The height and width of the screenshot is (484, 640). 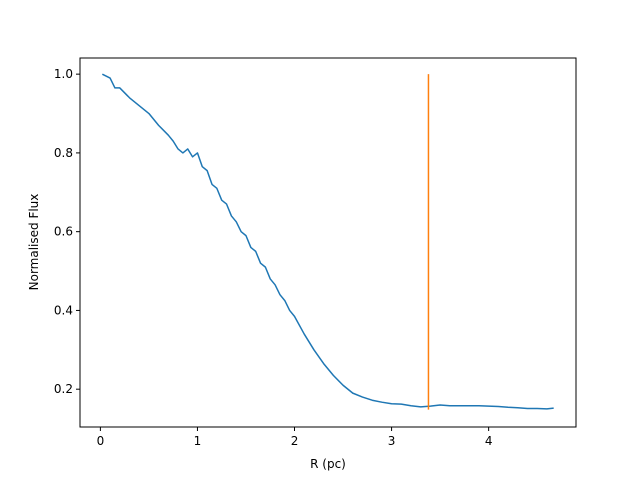 I want to click on x-tick-label: 0, so click(x=101, y=441).